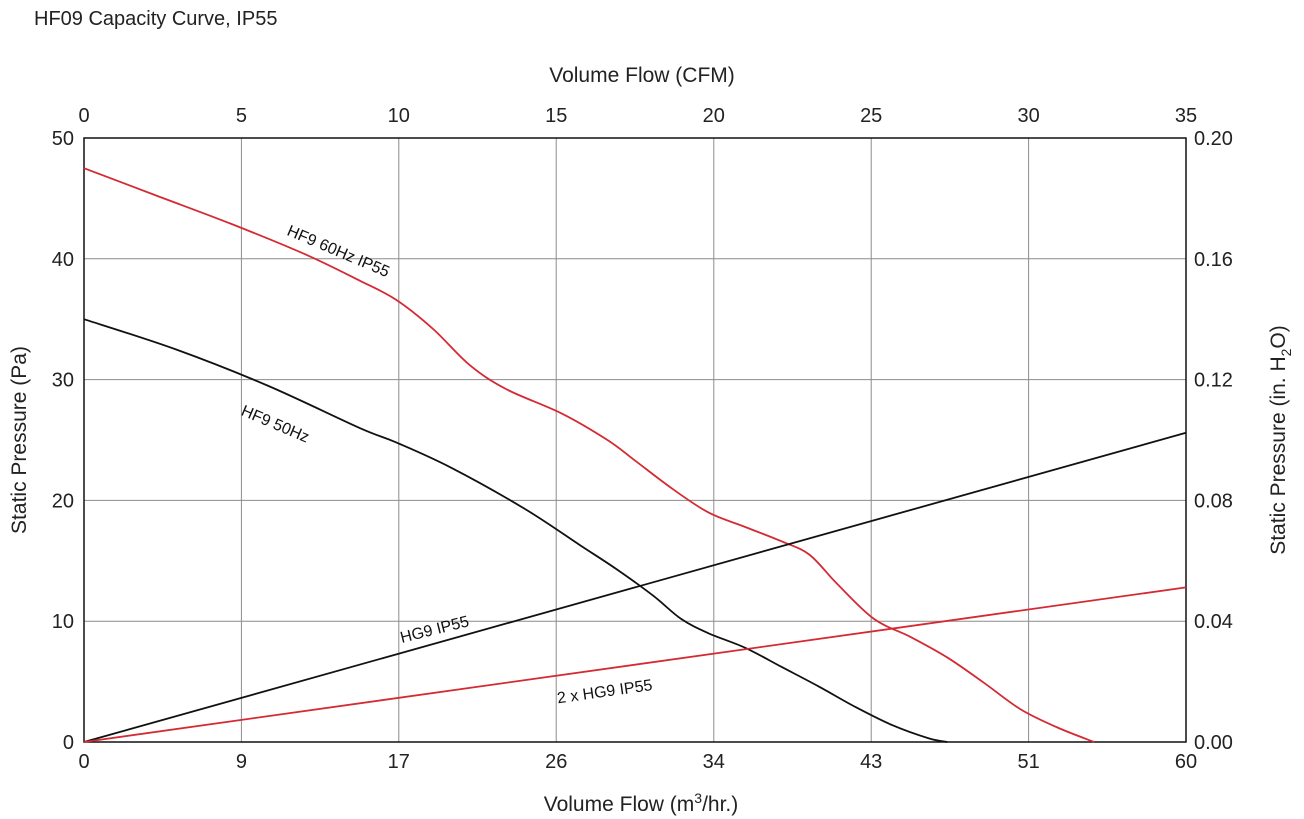  Describe the element at coordinates (83, 116) in the screenshot. I see `x-tick-label-top: 0` at that location.